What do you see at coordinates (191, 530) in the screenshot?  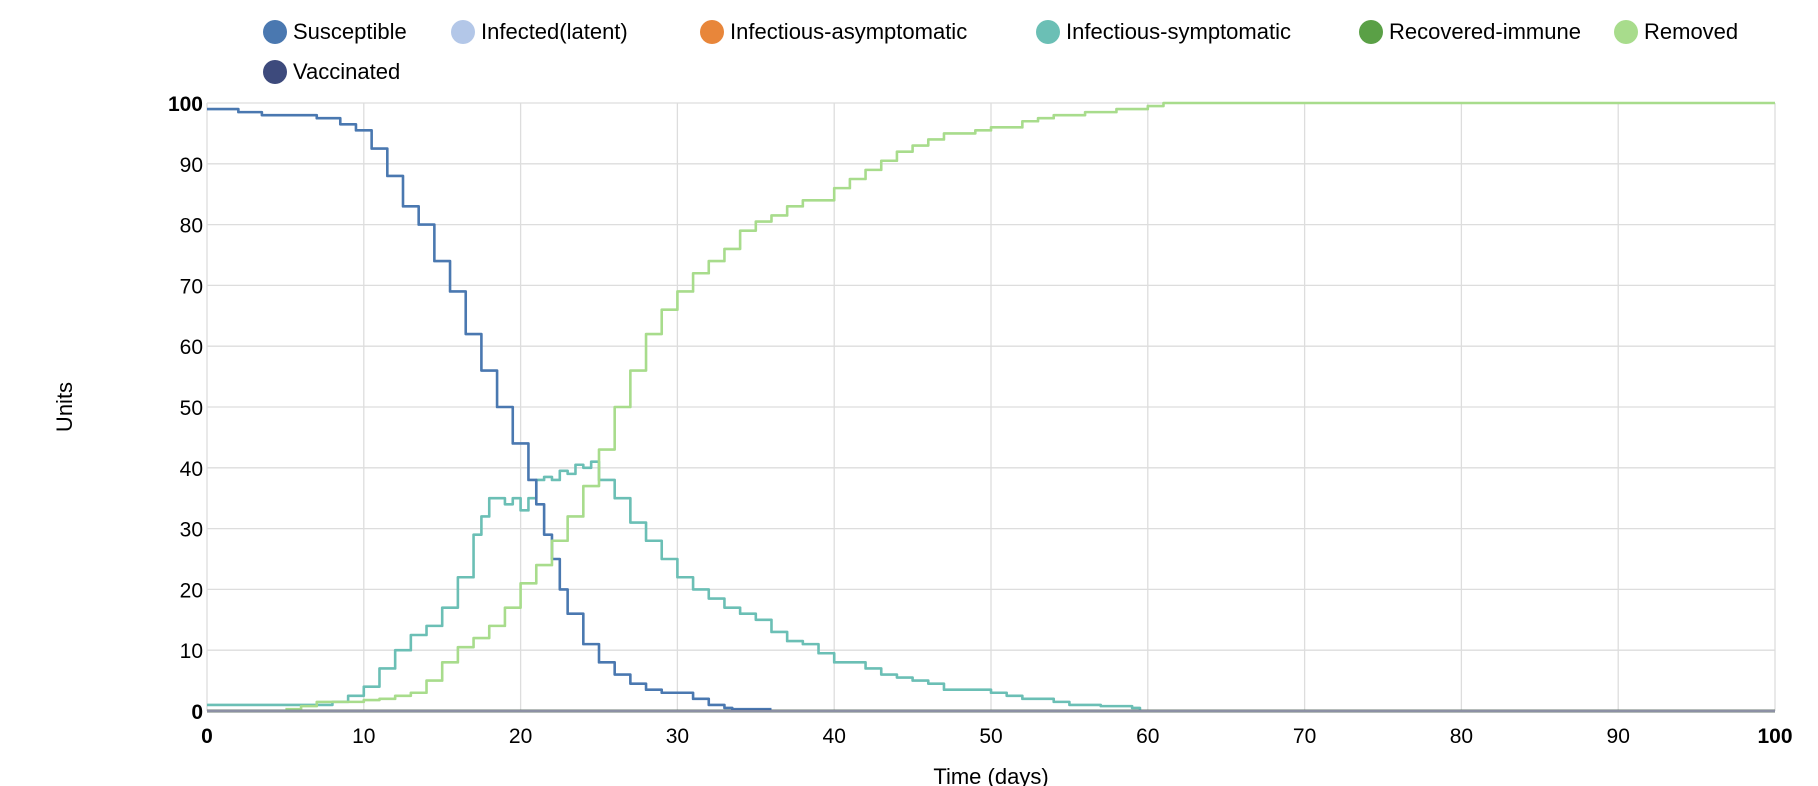 I see `y-tick-label: 30` at bounding box center [191, 530].